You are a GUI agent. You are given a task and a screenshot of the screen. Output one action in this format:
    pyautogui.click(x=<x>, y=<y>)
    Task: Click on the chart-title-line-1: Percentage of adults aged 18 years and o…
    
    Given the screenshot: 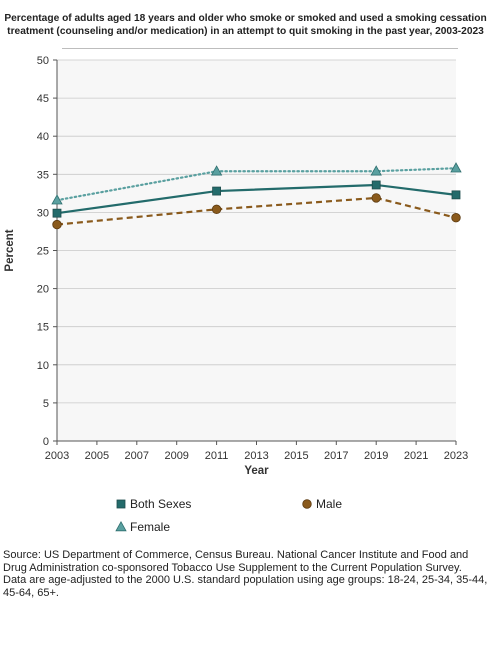 What is the action you would take?
    pyautogui.click(x=245, y=18)
    